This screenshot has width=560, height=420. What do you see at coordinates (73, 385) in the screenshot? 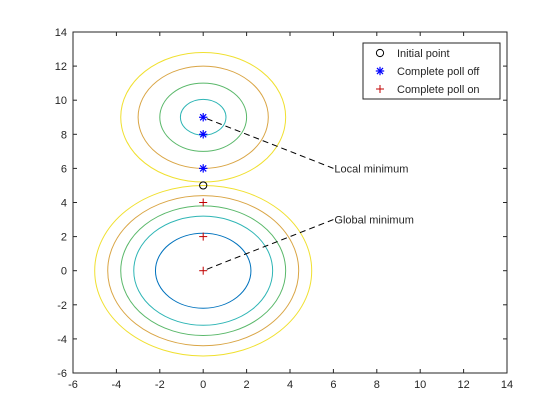
I see `x-tick-label-0: -6` at bounding box center [73, 385].